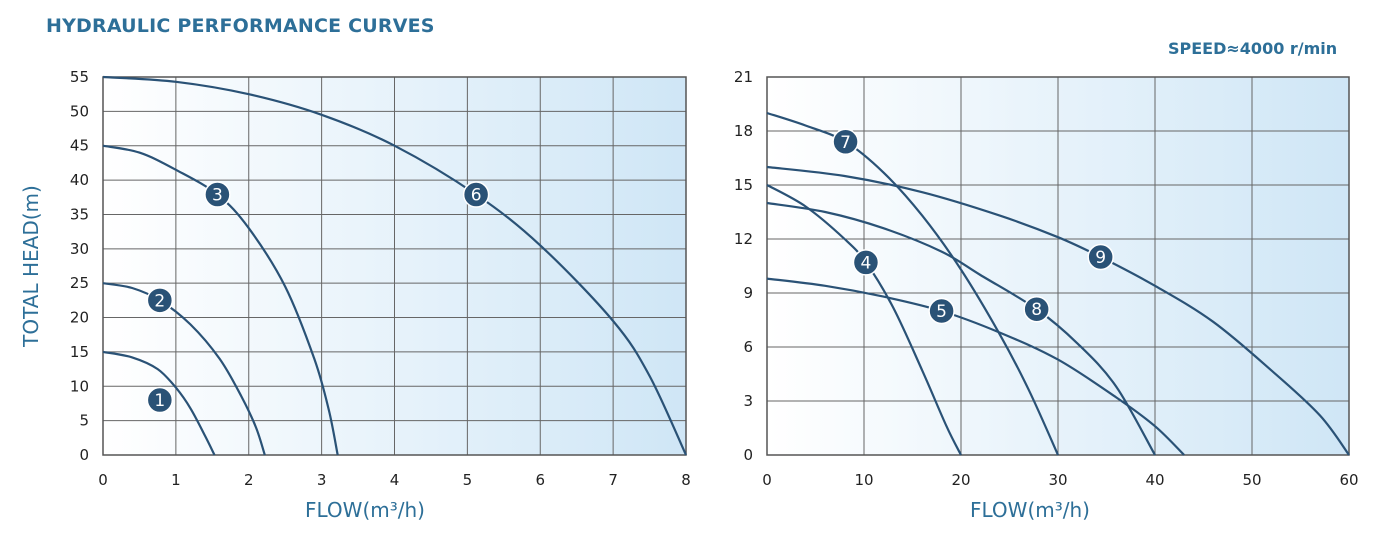 The width and height of the screenshot is (1392, 533). I want to click on chart2-xtick-label: 50, so click(1251, 480).